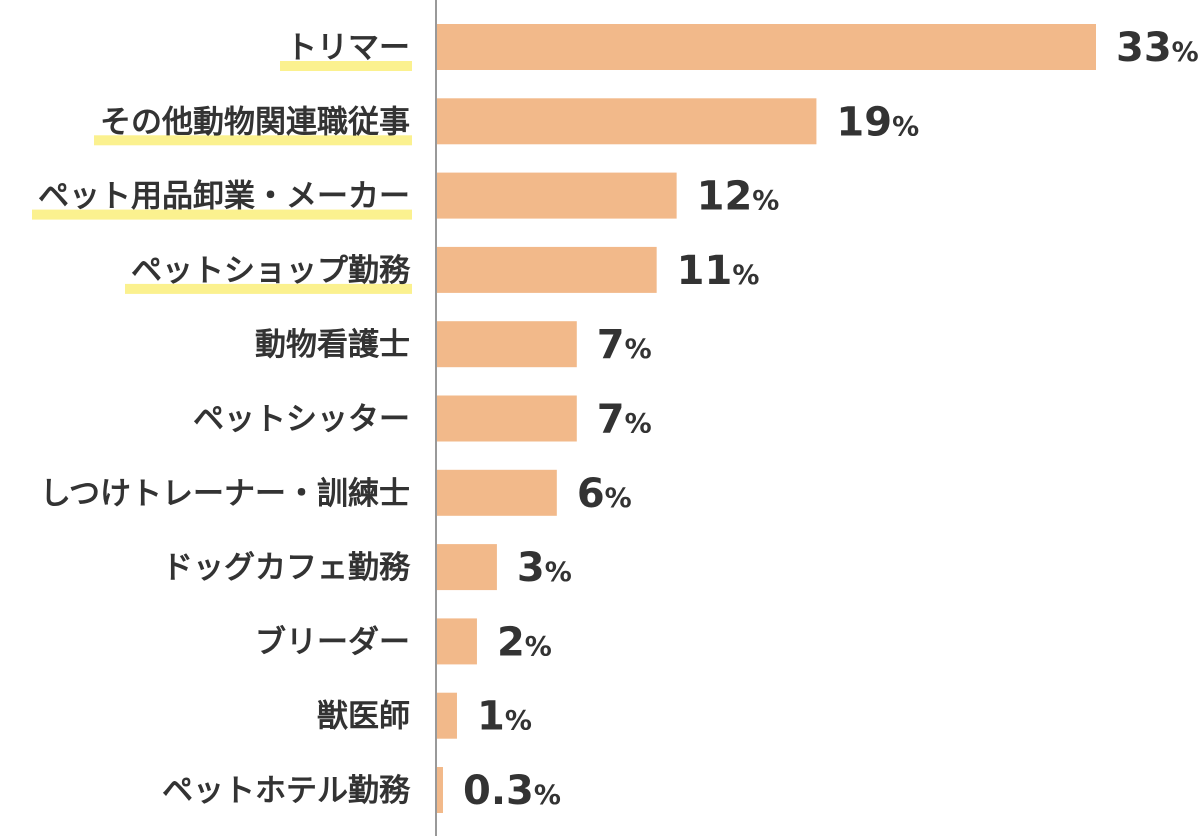 The height and width of the screenshot is (840, 1202). What do you see at coordinates (591, 494) in the screenshot?
I see `value-number: 6` at bounding box center [591, 494].